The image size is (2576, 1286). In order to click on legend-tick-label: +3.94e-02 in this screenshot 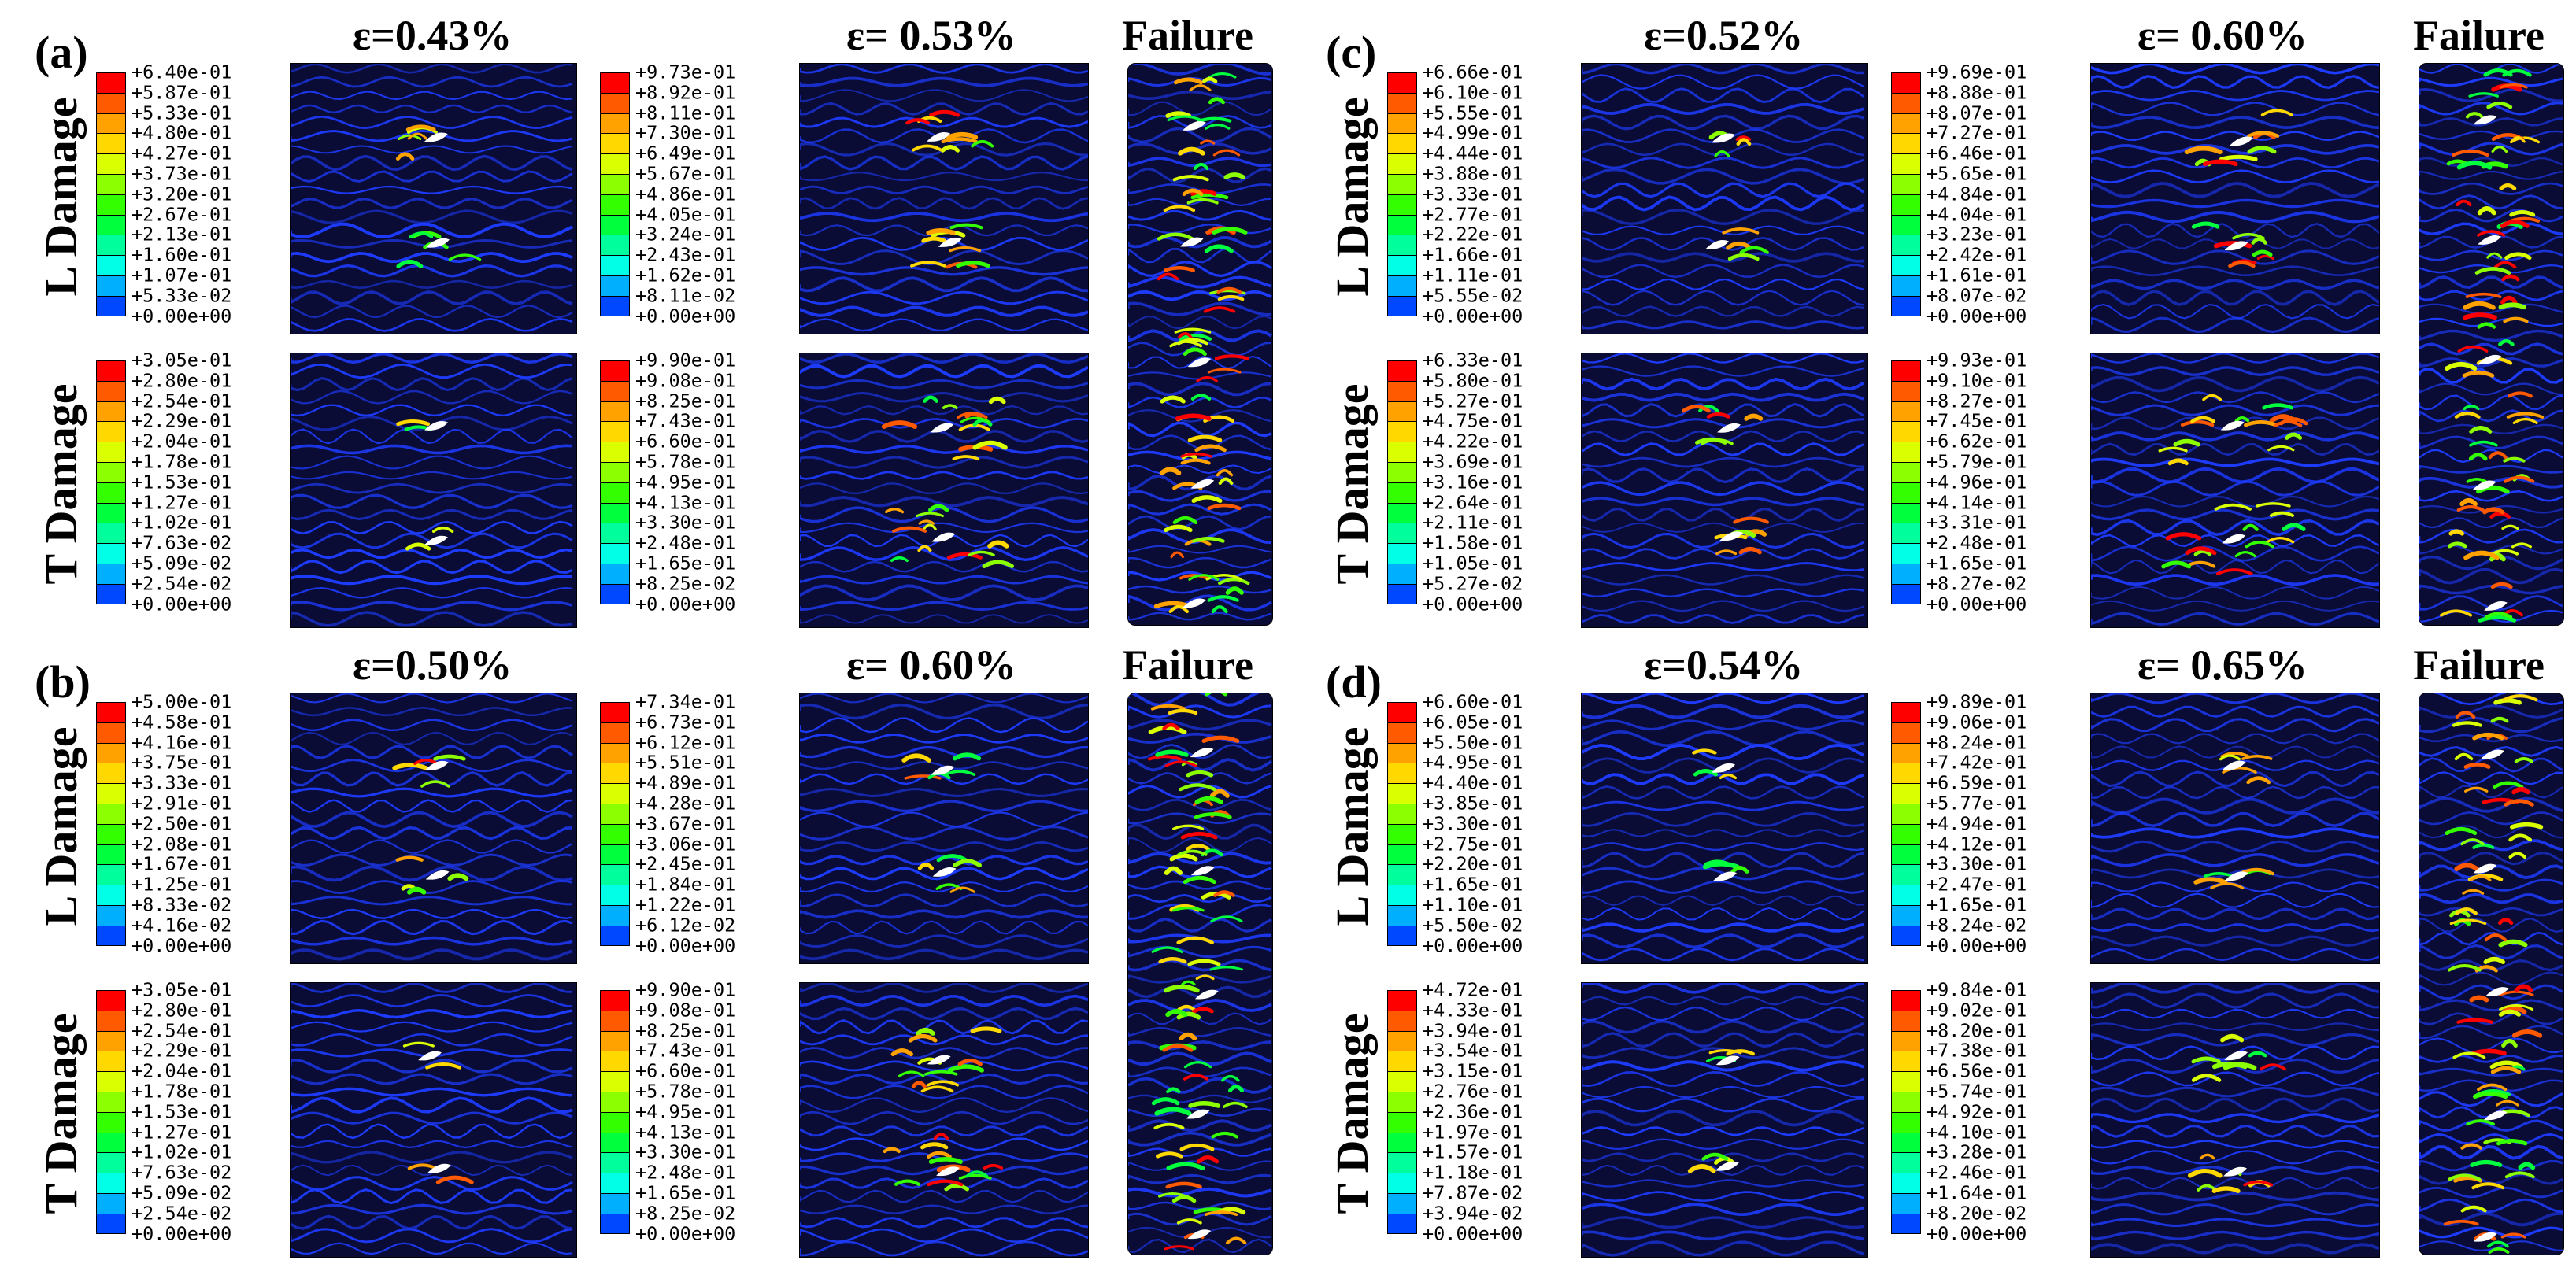, I will do `click(1473, 1213)`.